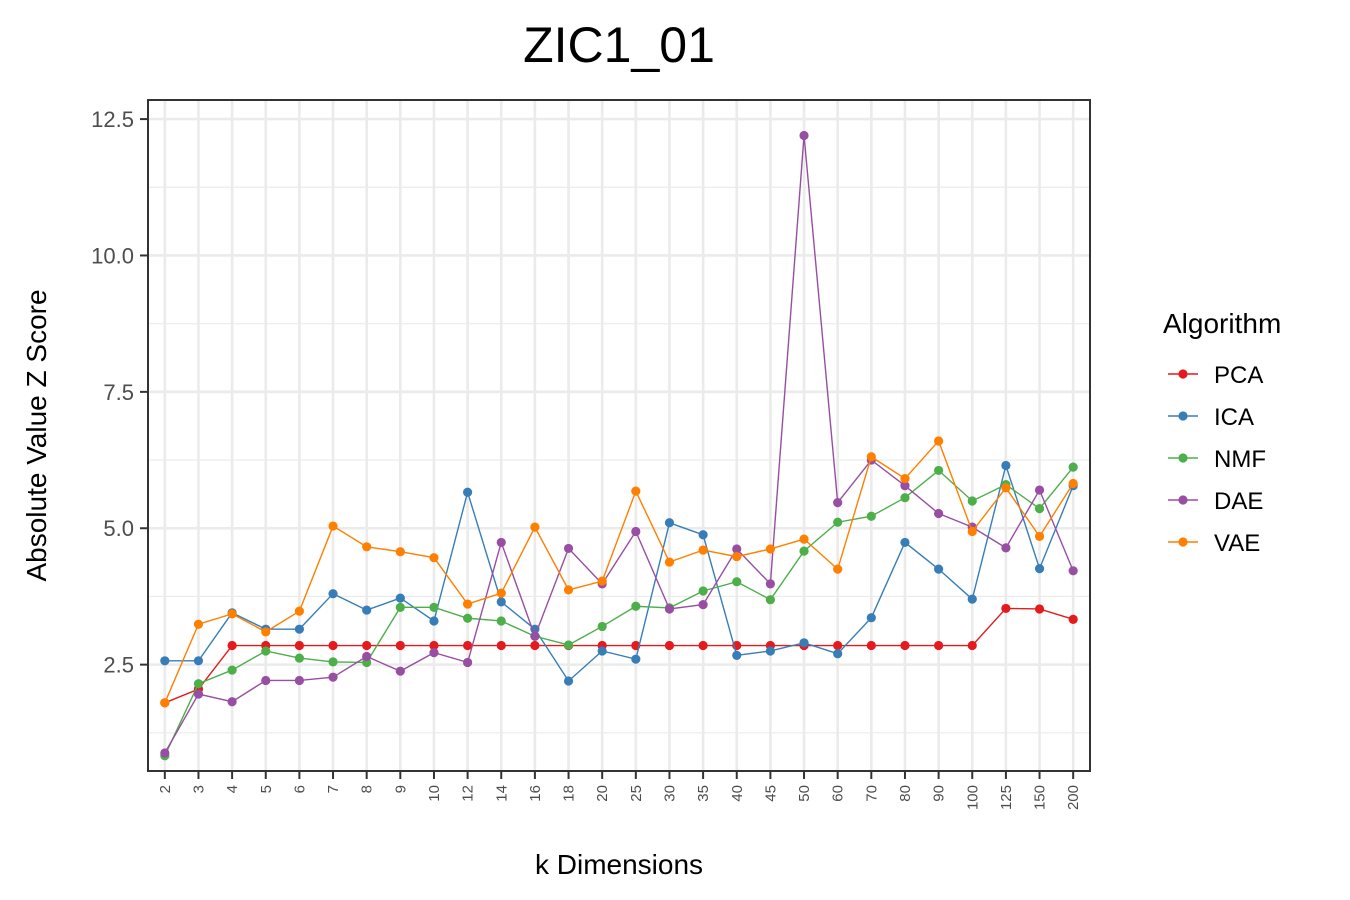  I want to click on x-tick-label: 90, so click(939, 793).